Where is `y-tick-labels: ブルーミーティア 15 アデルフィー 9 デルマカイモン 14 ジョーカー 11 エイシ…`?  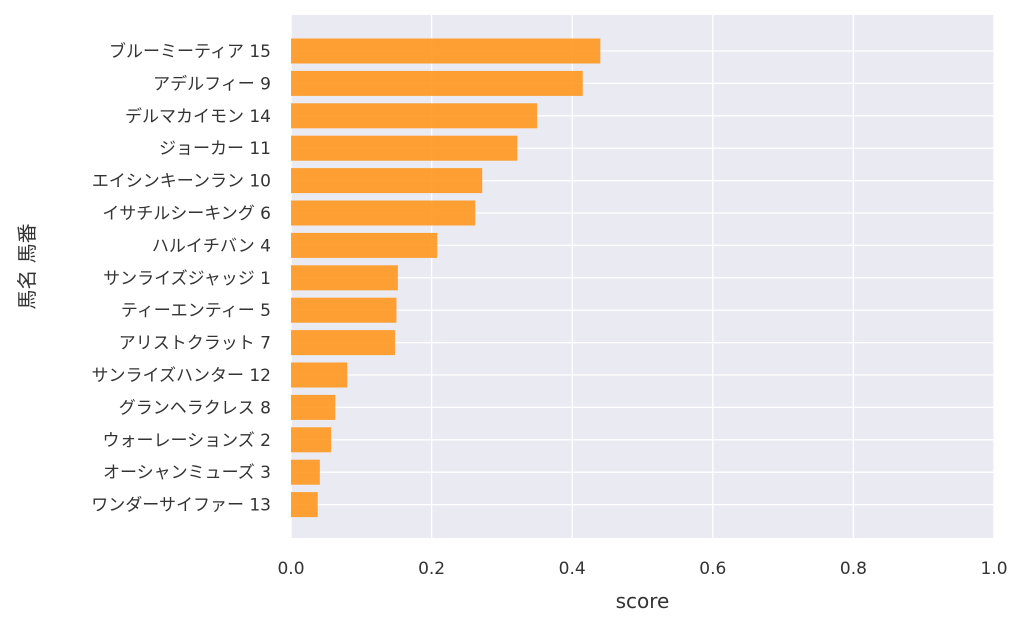 y-tick-labels: ブルーミーティア 15 アデルフィー 9 デルマカイモン 14 ジョーカー 11 エイシ… is located at coordinates (181, 278).